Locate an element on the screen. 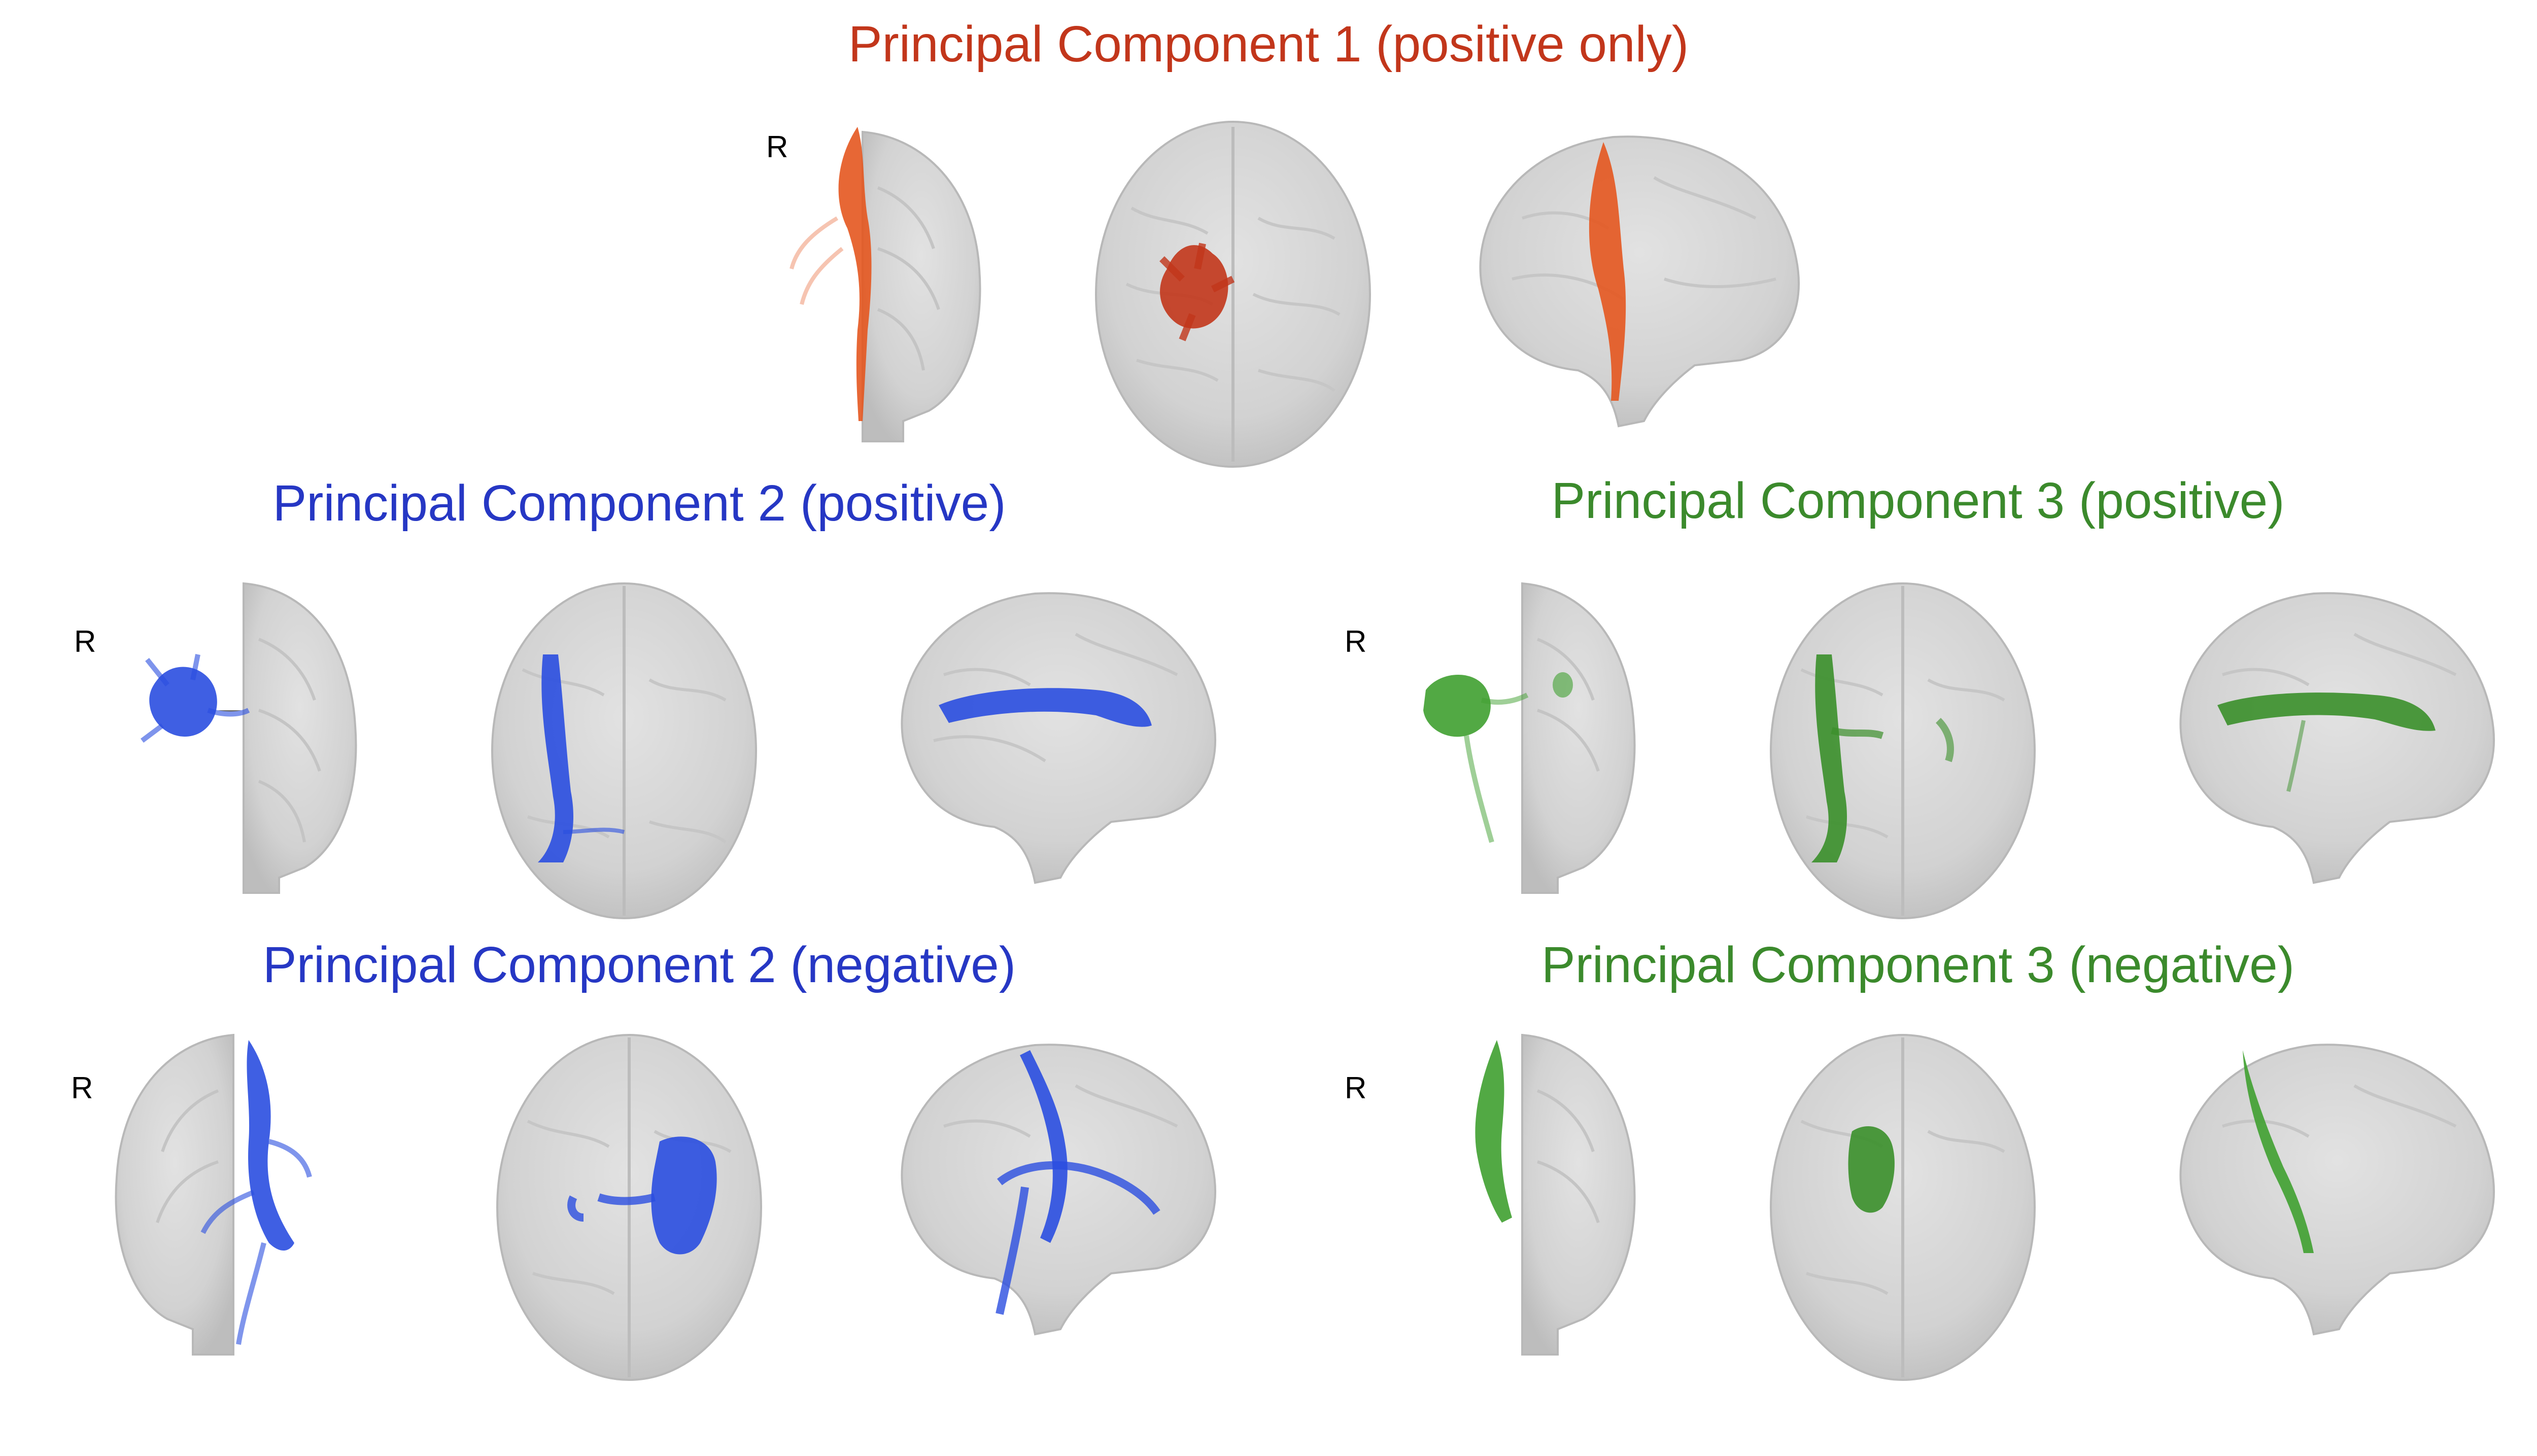 The height and width of the screenshot is (1456, 2537). panel-title: Principal Component 2 (positive) is located at coordinates (639, 503).